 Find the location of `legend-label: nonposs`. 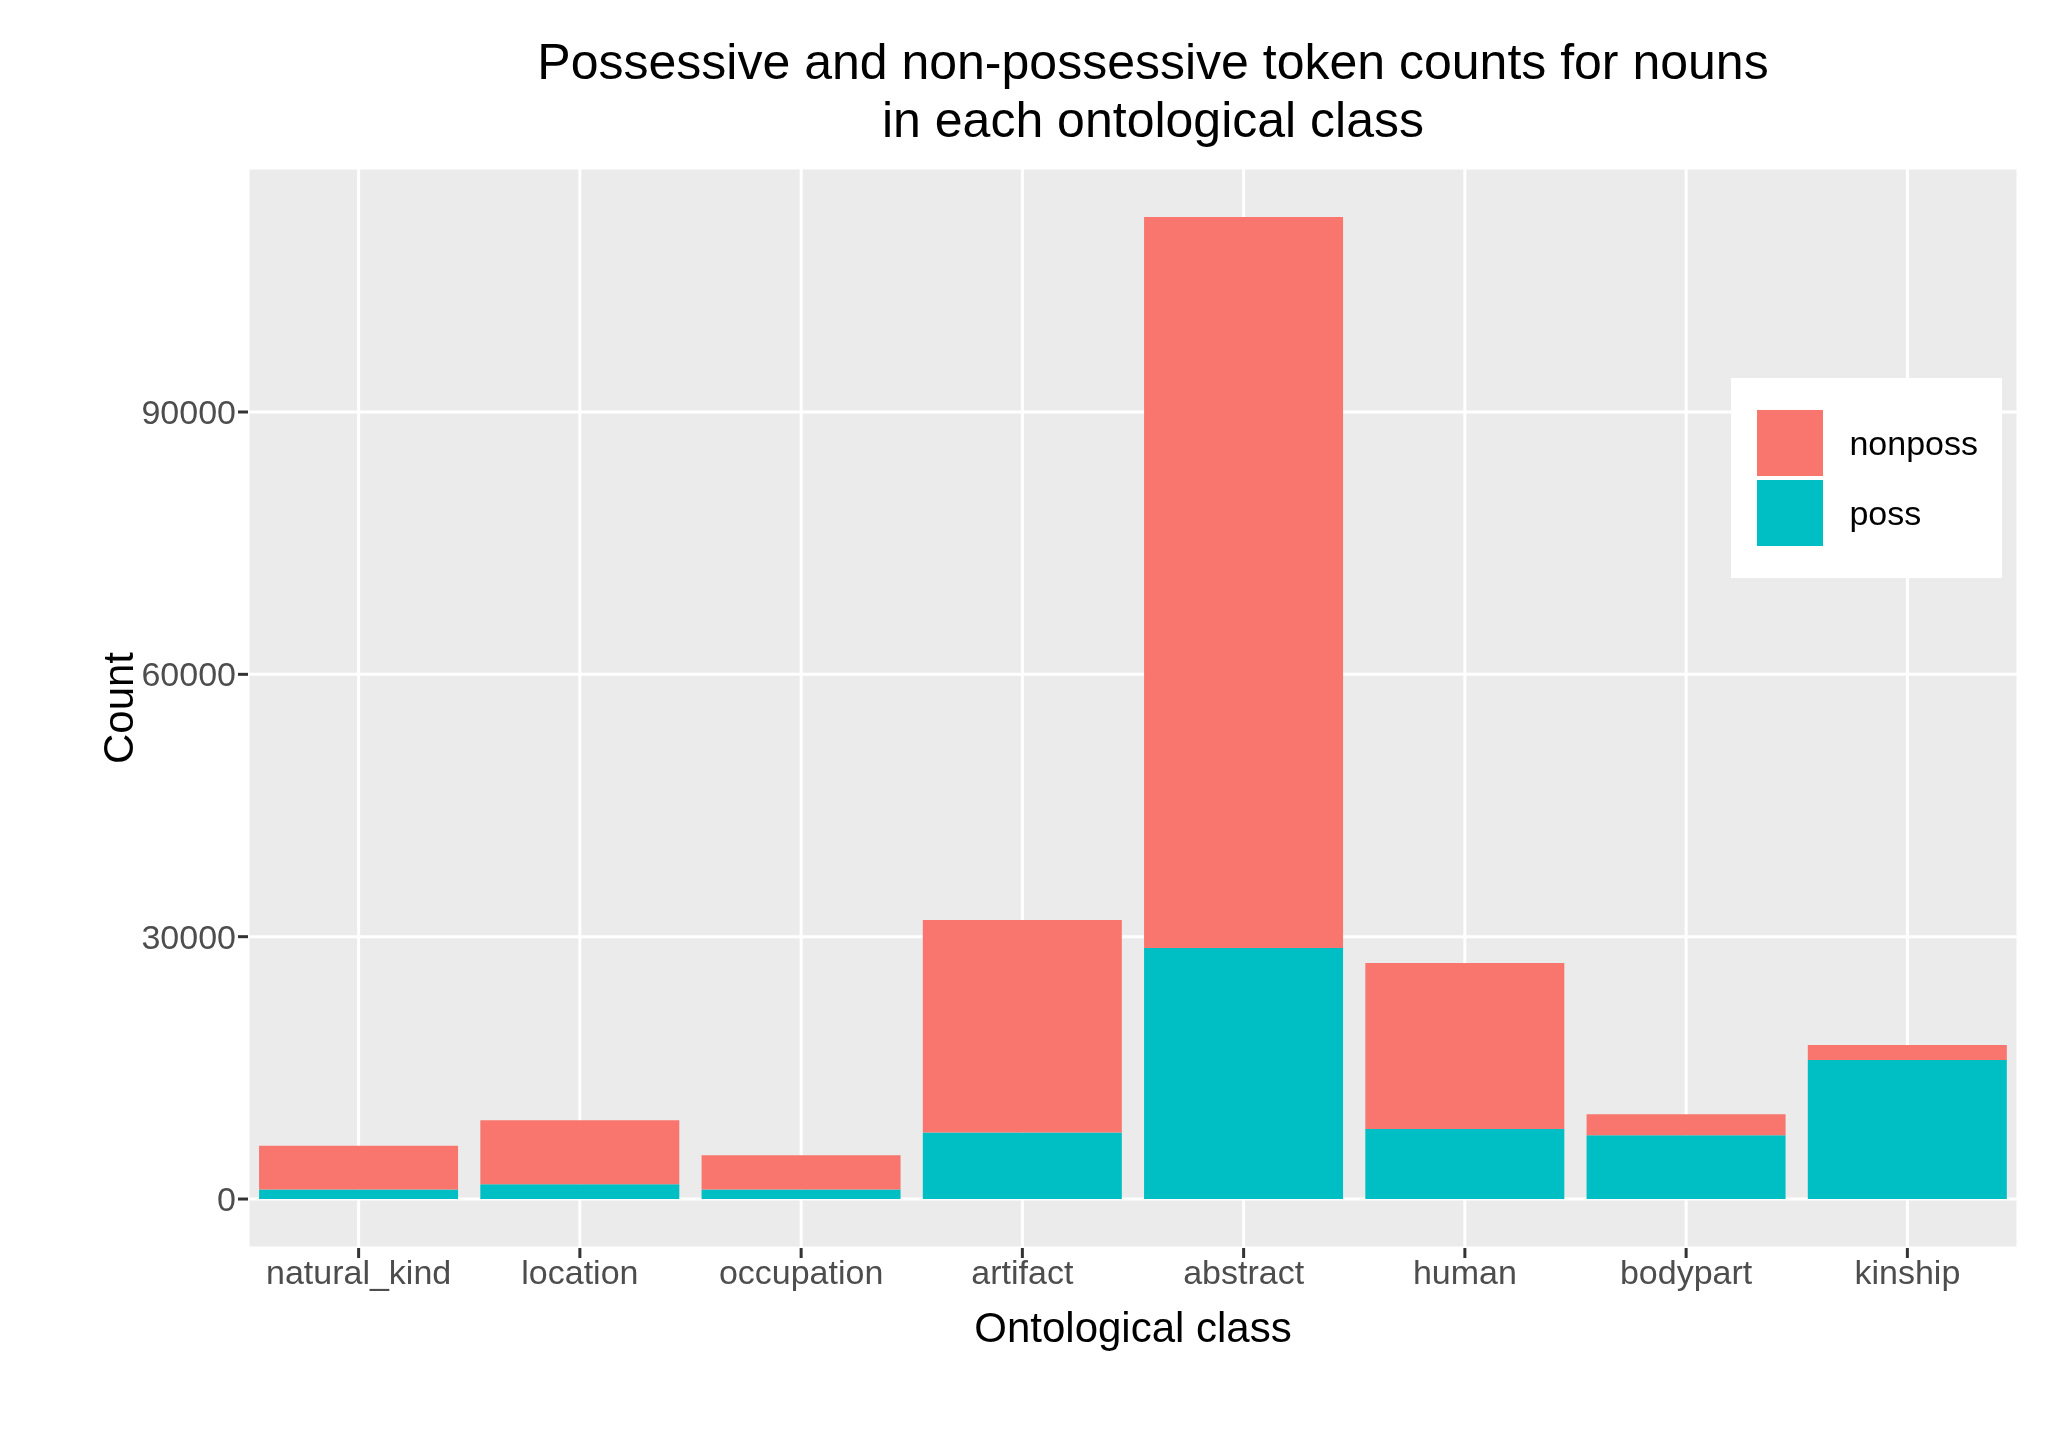

legend-label: nonposs is located at coordinates (1913, 443).